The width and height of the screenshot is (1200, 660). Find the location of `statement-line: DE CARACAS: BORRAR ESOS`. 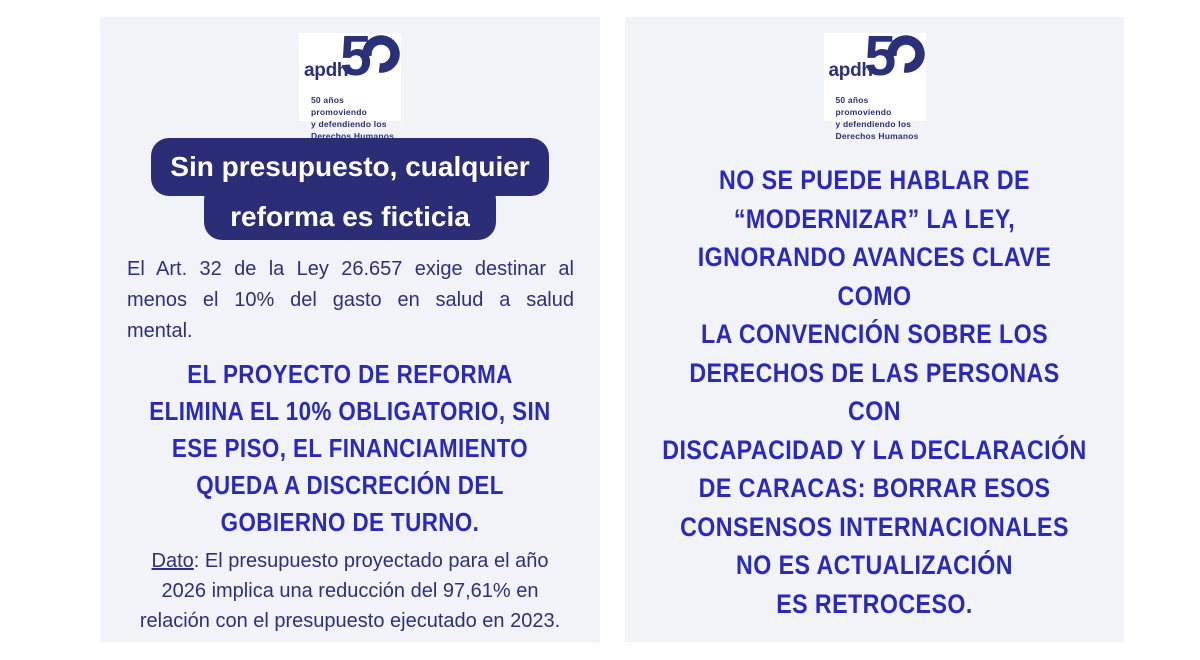

statement-line: DE CARACAS: BORRAR ESOS is located at coordinates (874, 488).